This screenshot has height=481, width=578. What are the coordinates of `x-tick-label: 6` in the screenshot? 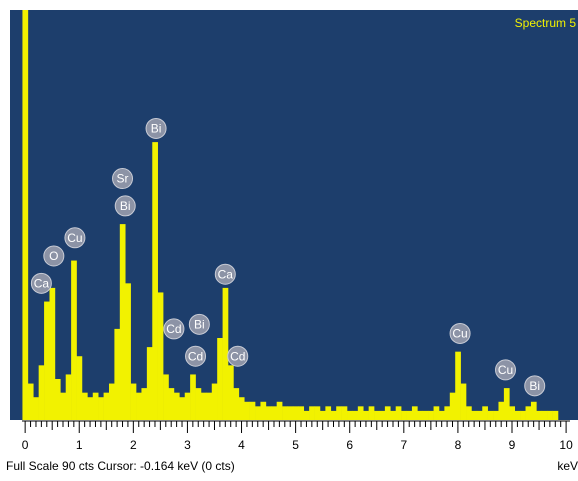 It's located at (349, 445).